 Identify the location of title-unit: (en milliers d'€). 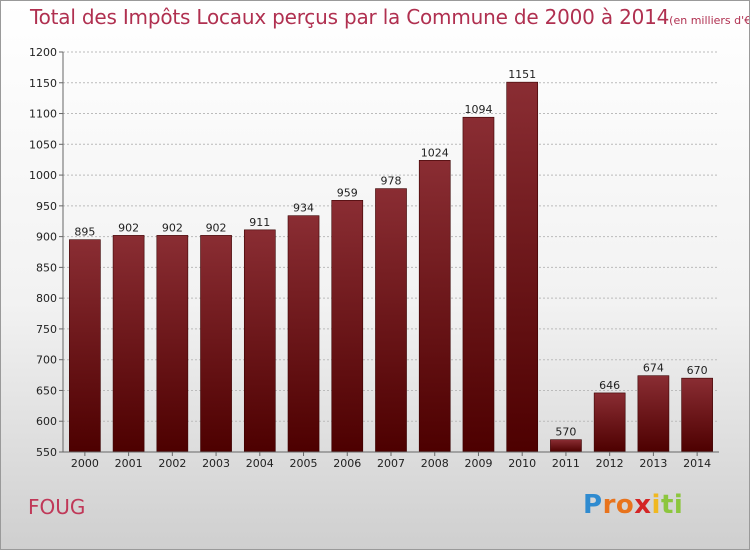
(709, 20).